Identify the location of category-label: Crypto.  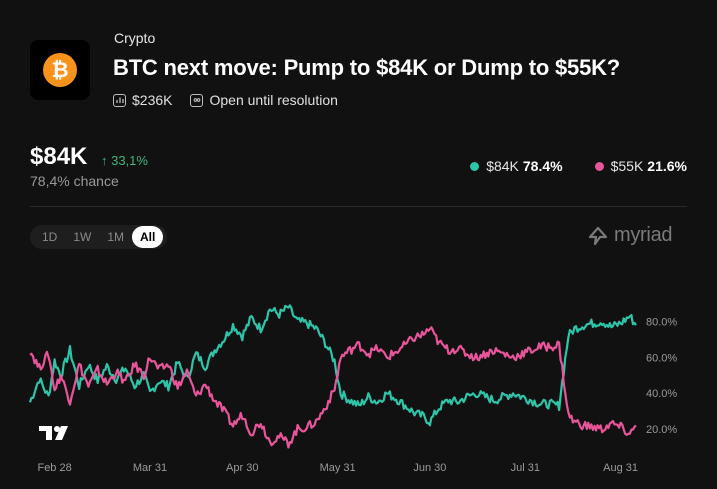
(135, 38).